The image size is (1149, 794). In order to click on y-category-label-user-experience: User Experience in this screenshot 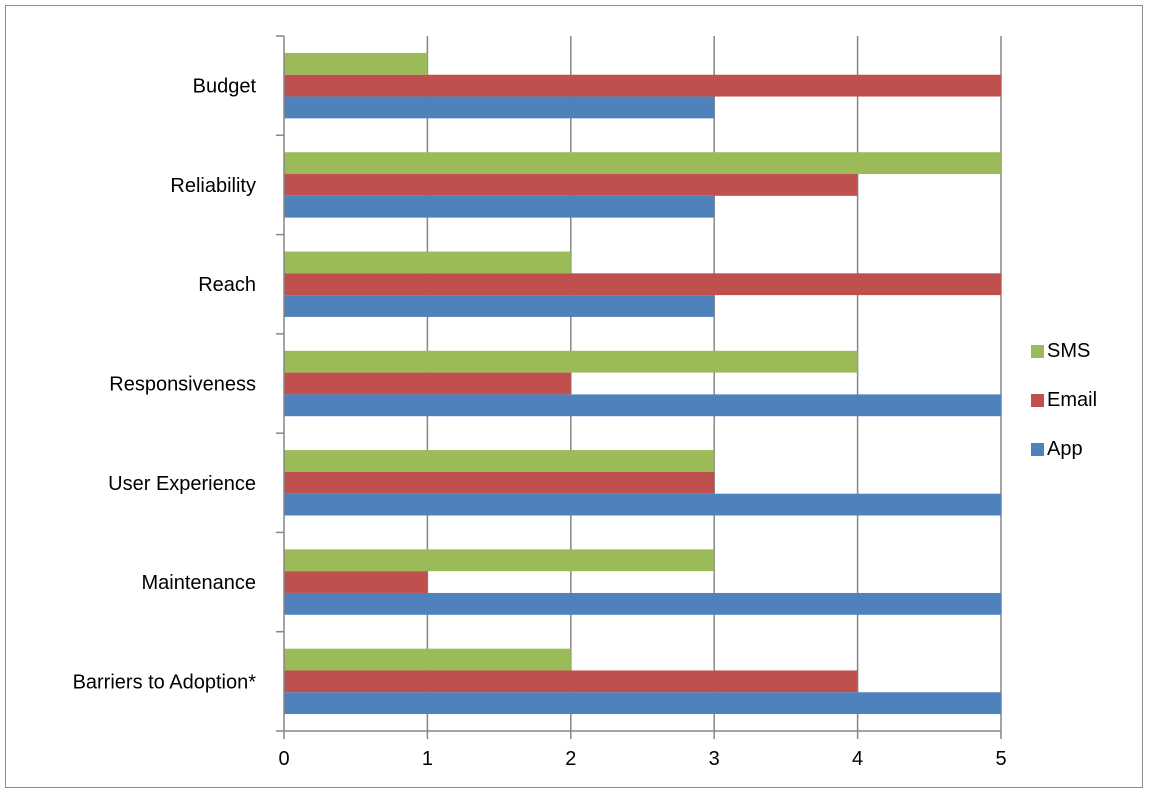, I will do `click(182, 484)`.